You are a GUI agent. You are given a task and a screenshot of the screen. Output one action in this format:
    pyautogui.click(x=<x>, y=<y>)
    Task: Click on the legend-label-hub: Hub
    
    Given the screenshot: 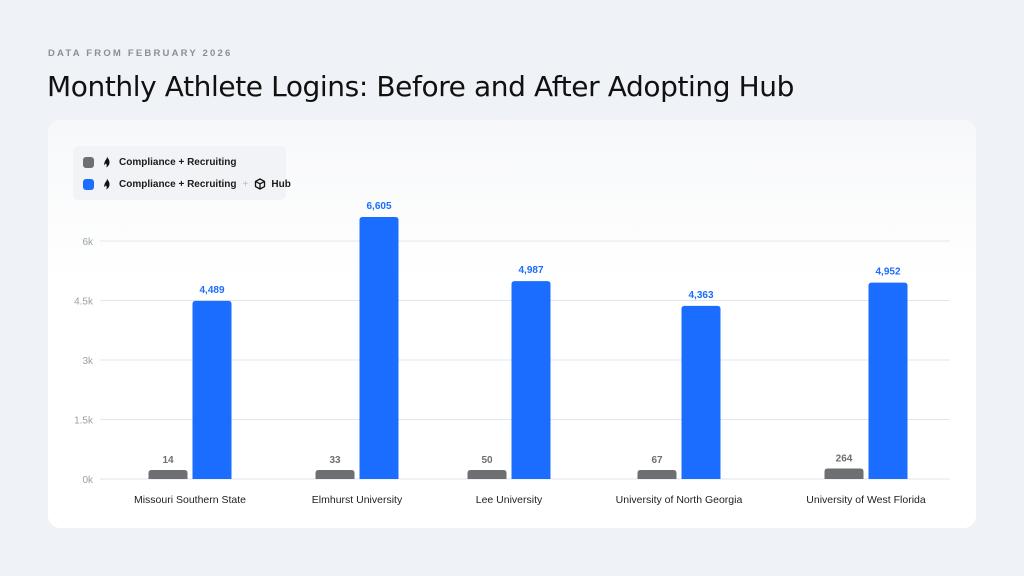 What is the action you would take?
    pyautogui.click(x=281, y=184)
    